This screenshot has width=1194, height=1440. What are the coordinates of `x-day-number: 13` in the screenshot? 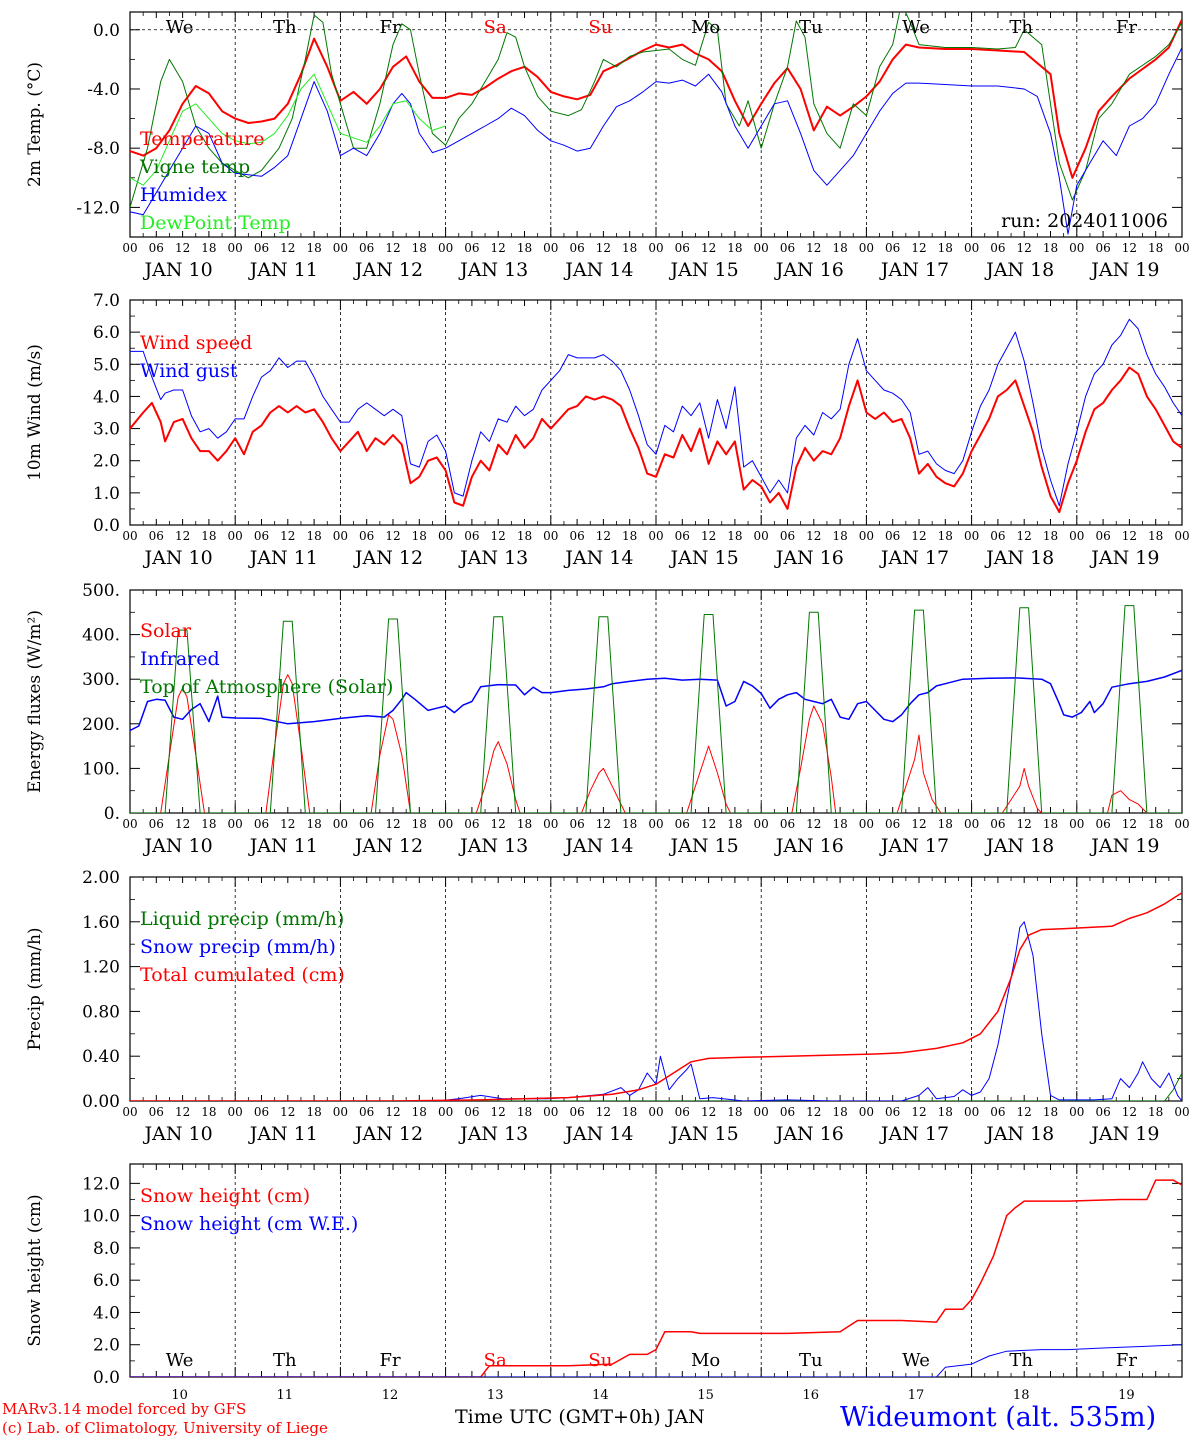 It's located at (495, 1395).